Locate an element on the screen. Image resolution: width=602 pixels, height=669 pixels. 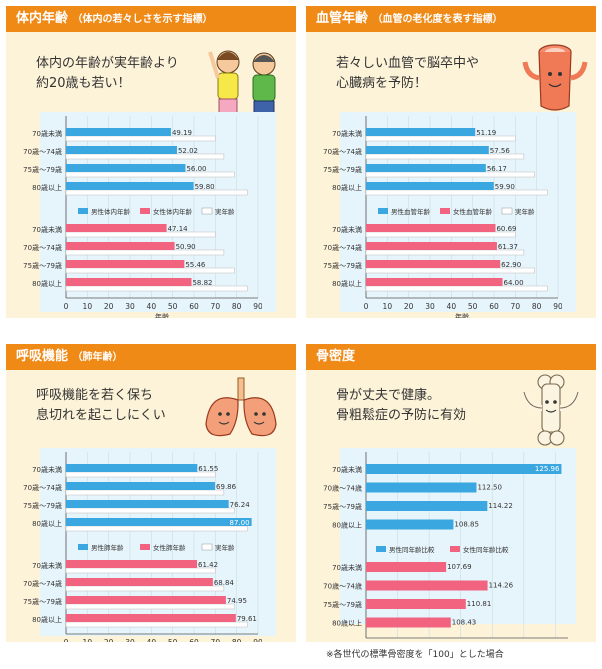
footnote: ※各世代の標準骨密度を「100」とした場合 is located at coordinates (415, 655).